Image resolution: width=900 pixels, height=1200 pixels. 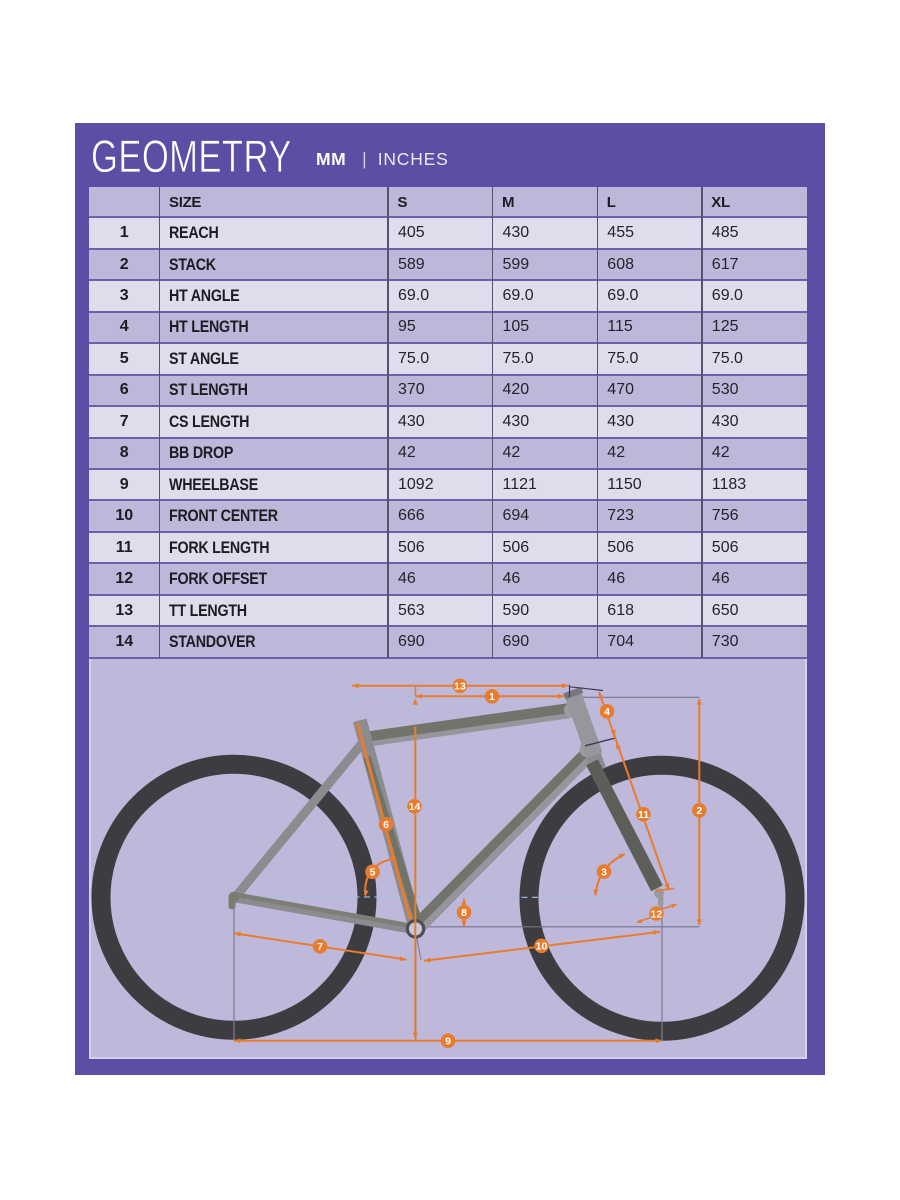 What do you see at coordinates (460, 686) in the screenshot?
I see `svg-text: 13` at bounding box center [460, 686].